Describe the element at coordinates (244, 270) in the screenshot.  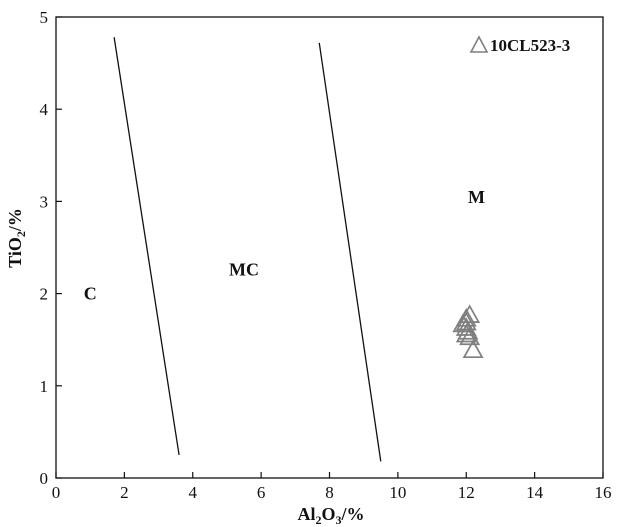
I see `region-label: MC` at that location.